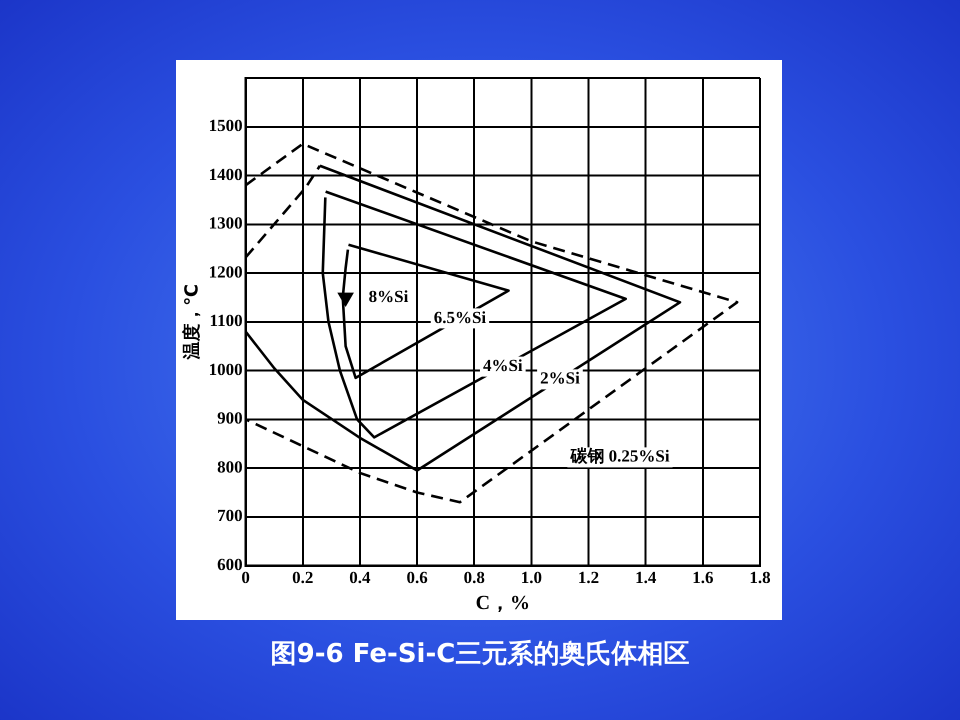 The width and height of the screenshot is (960, 720). What do you see at coordinates (230, 418) in the screenshot?
I see `y-tick-label: 900` at bounding box center [230, 418].